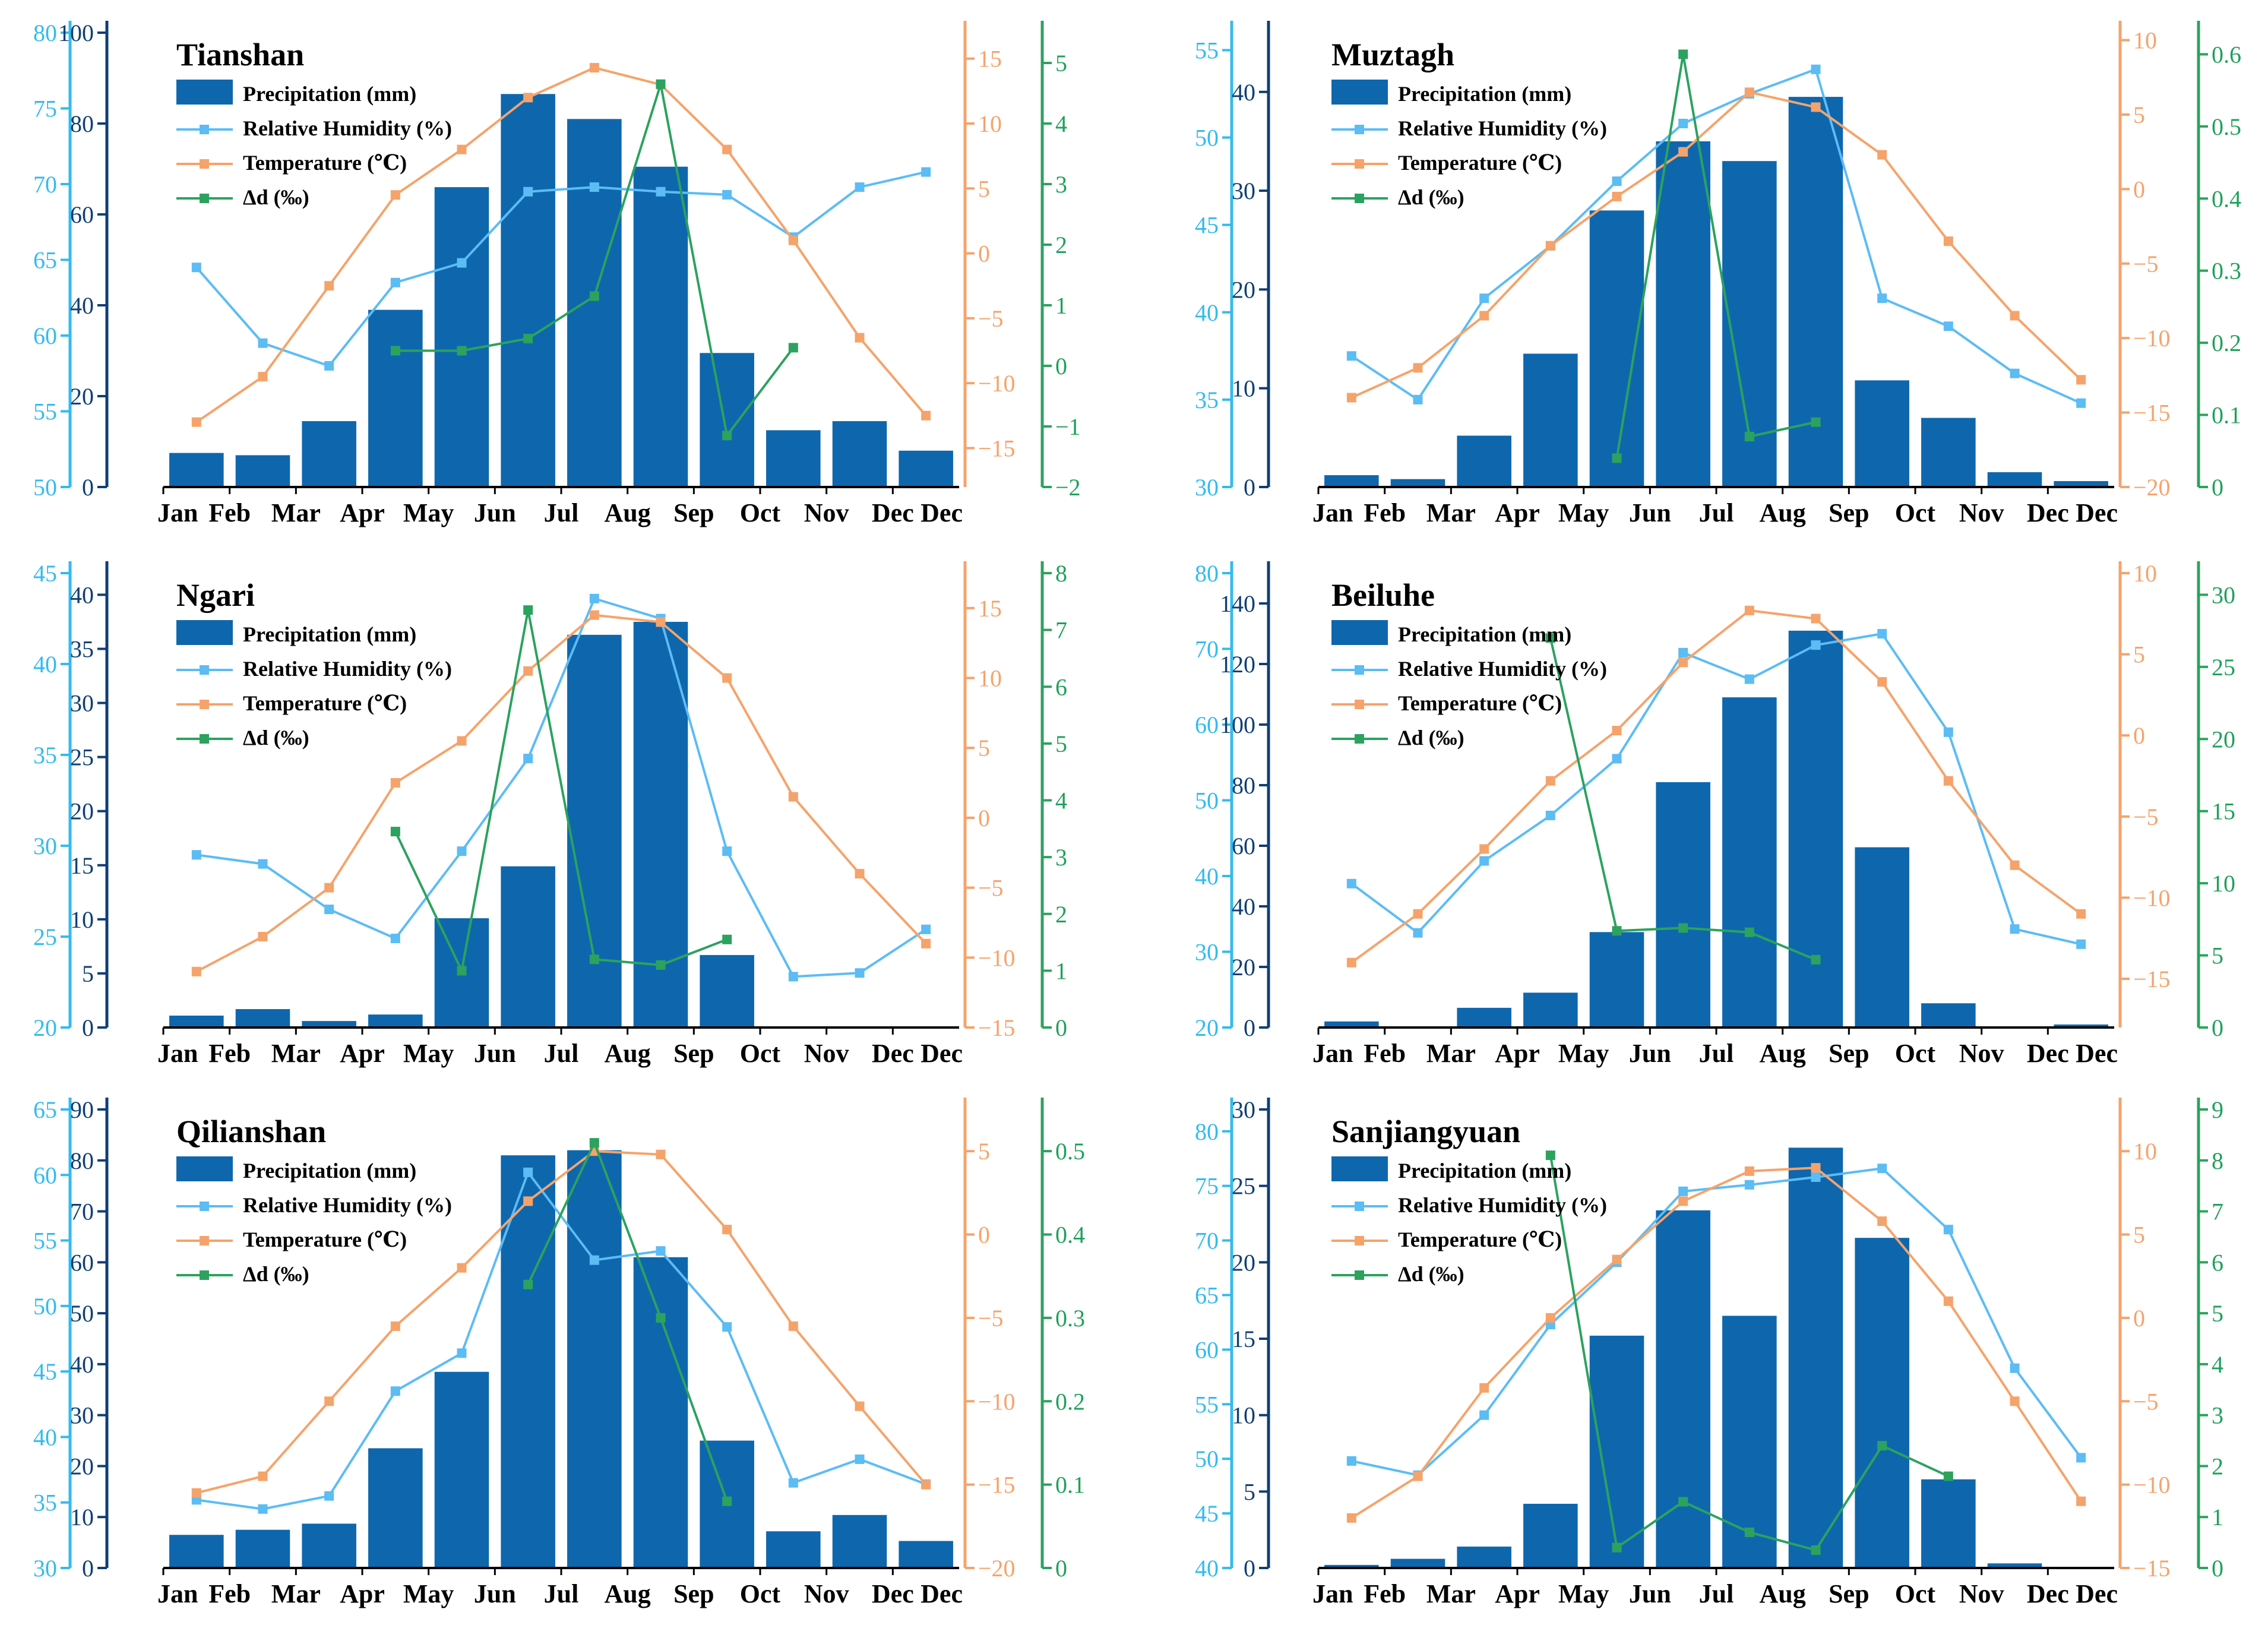  Describe the element at coordinates (1061, 1568) in the screenshot. I see `dd-tick-label: 0` at that location.